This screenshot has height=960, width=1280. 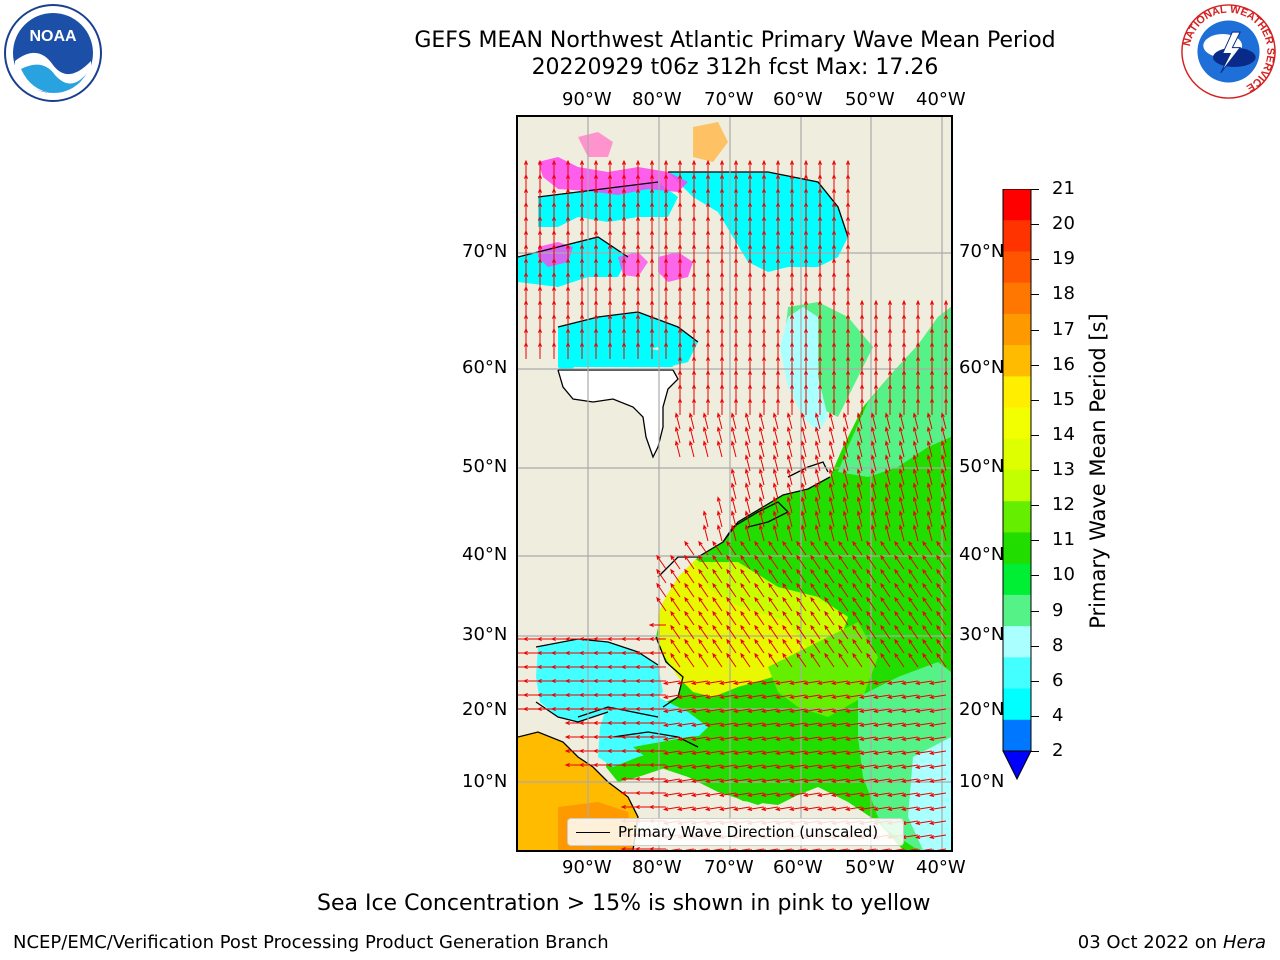 I want to click on lon-tick-top: 80°W, so click(x=657, y=99).